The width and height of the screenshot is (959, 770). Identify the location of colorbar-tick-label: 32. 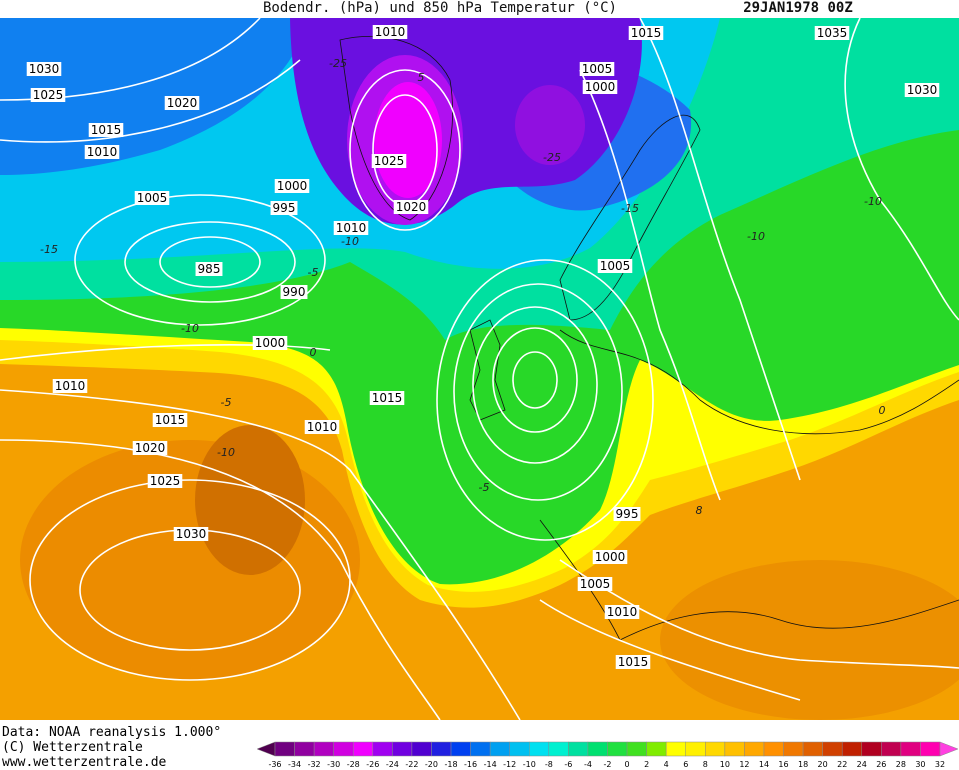
(940, 764).